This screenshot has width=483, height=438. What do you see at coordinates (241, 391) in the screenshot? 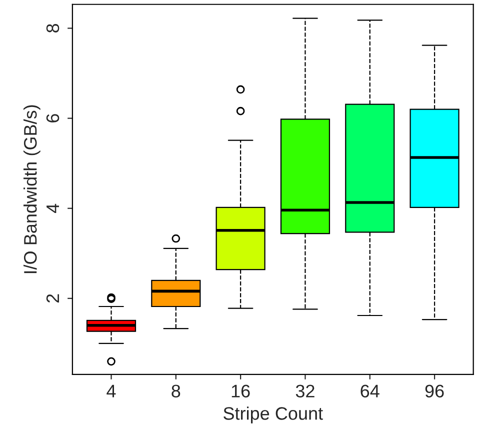
I see `x-tick-label: 16` at bounding box center [241, 391].